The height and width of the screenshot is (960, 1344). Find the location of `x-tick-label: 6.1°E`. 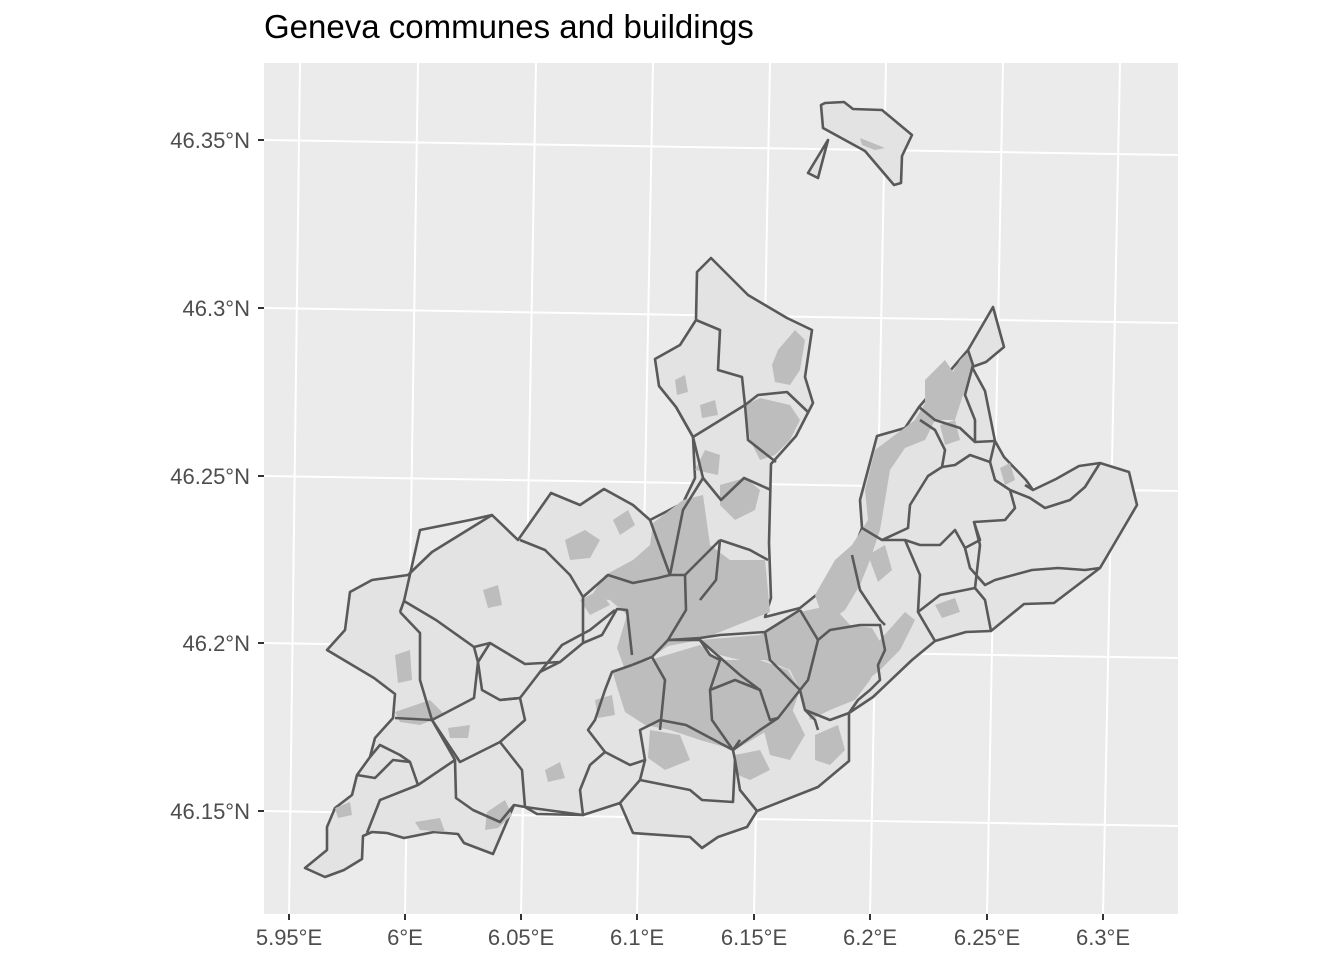

x-tick-label: 6.1°E is located at coordinates (637, 937).